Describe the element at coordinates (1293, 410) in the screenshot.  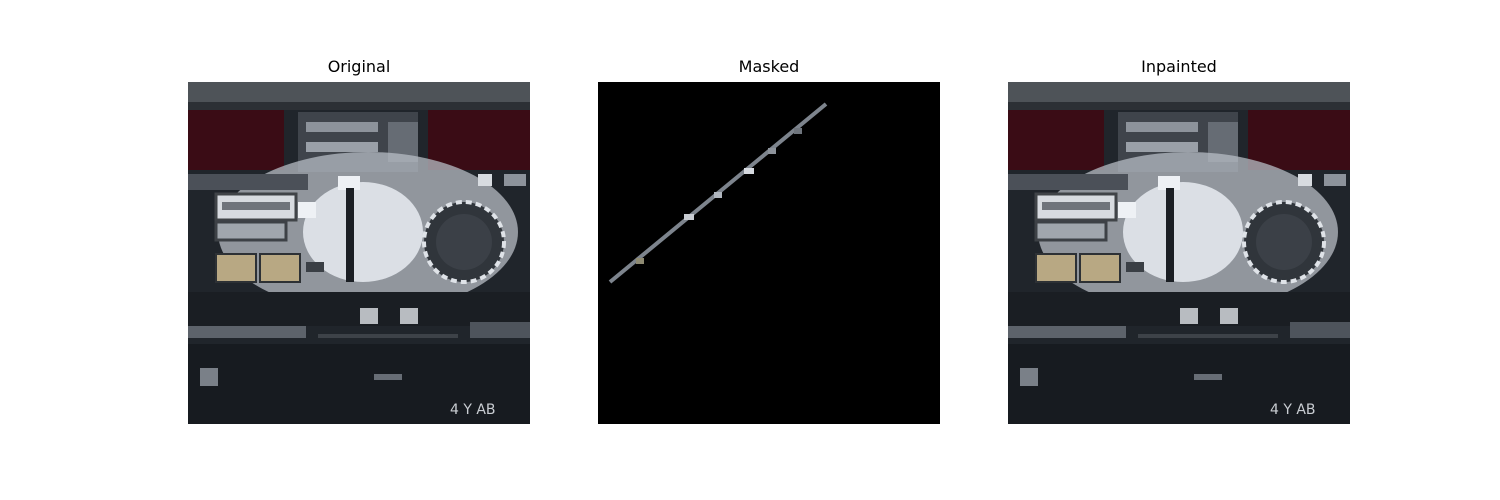
I see `inpainted-bottom-text: 4 Y AB` at that location.